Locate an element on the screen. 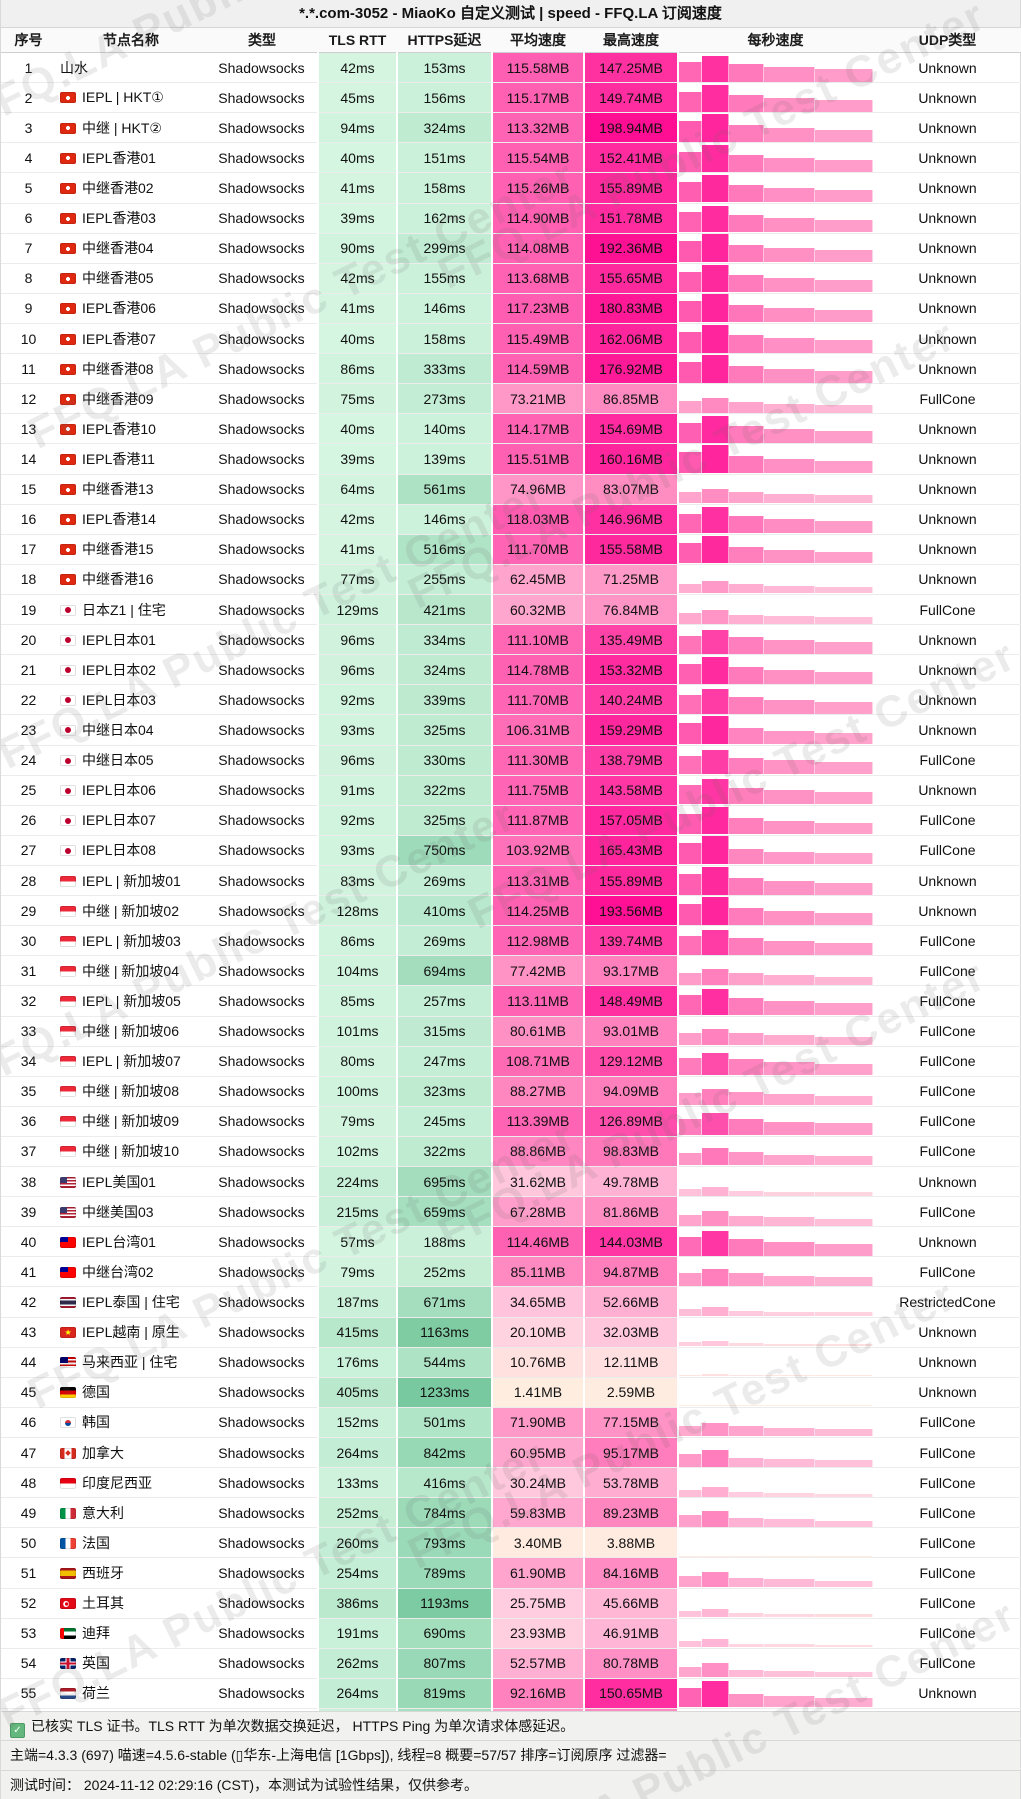 Image resolution: width=1021 pixels, height=1799 pixels. tls-rtt-cell: 39ms is located at coordinates (357, 459).